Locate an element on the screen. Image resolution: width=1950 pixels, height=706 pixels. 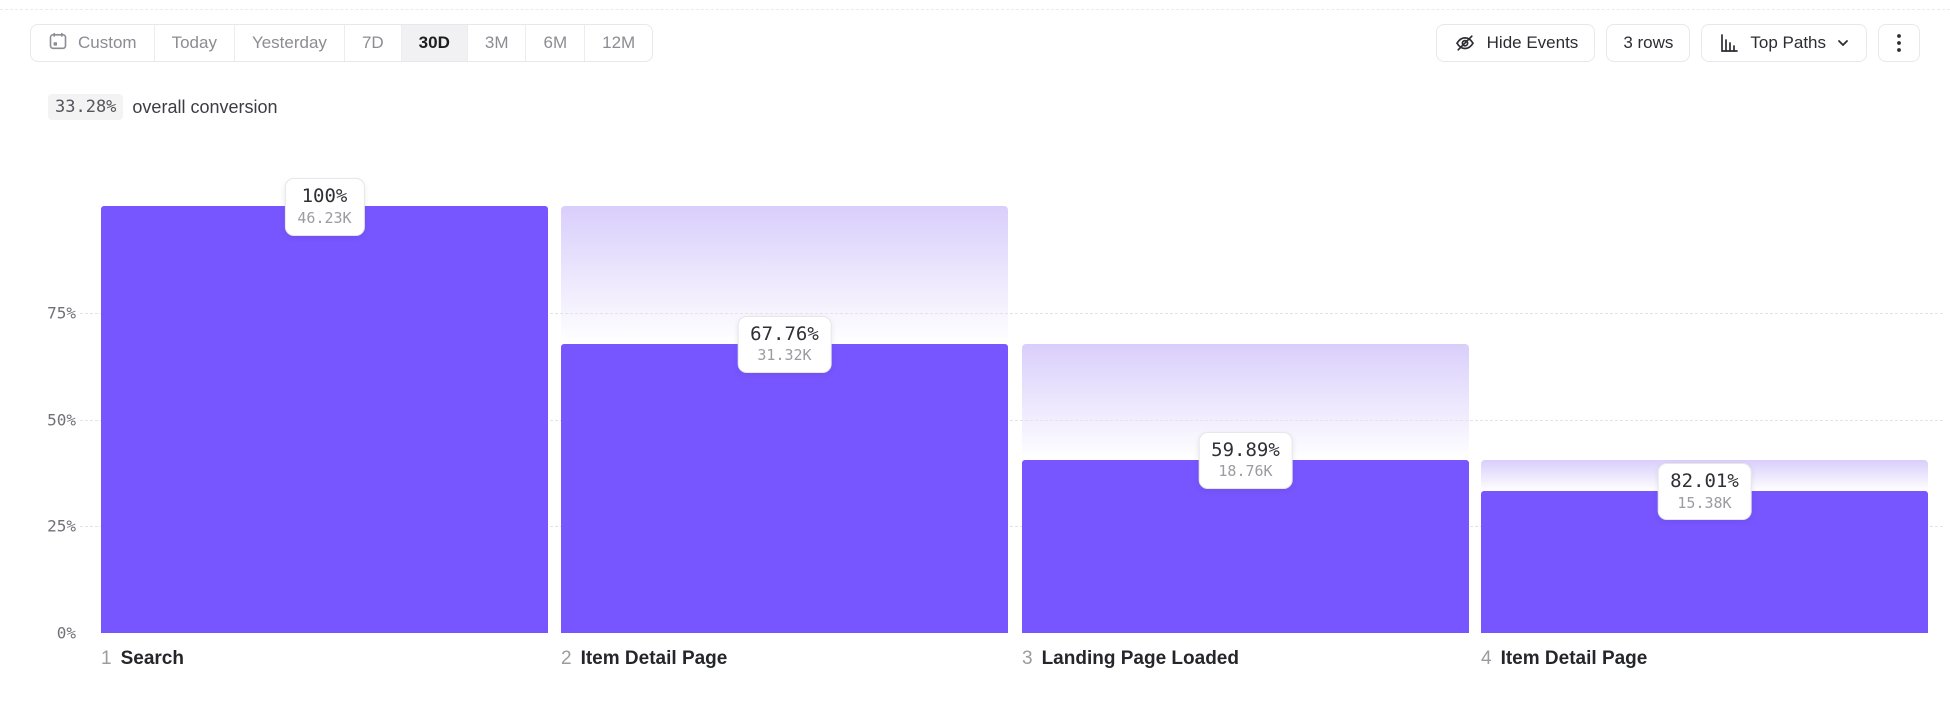
eye-off-icon is located at coordinates (1465, 43).